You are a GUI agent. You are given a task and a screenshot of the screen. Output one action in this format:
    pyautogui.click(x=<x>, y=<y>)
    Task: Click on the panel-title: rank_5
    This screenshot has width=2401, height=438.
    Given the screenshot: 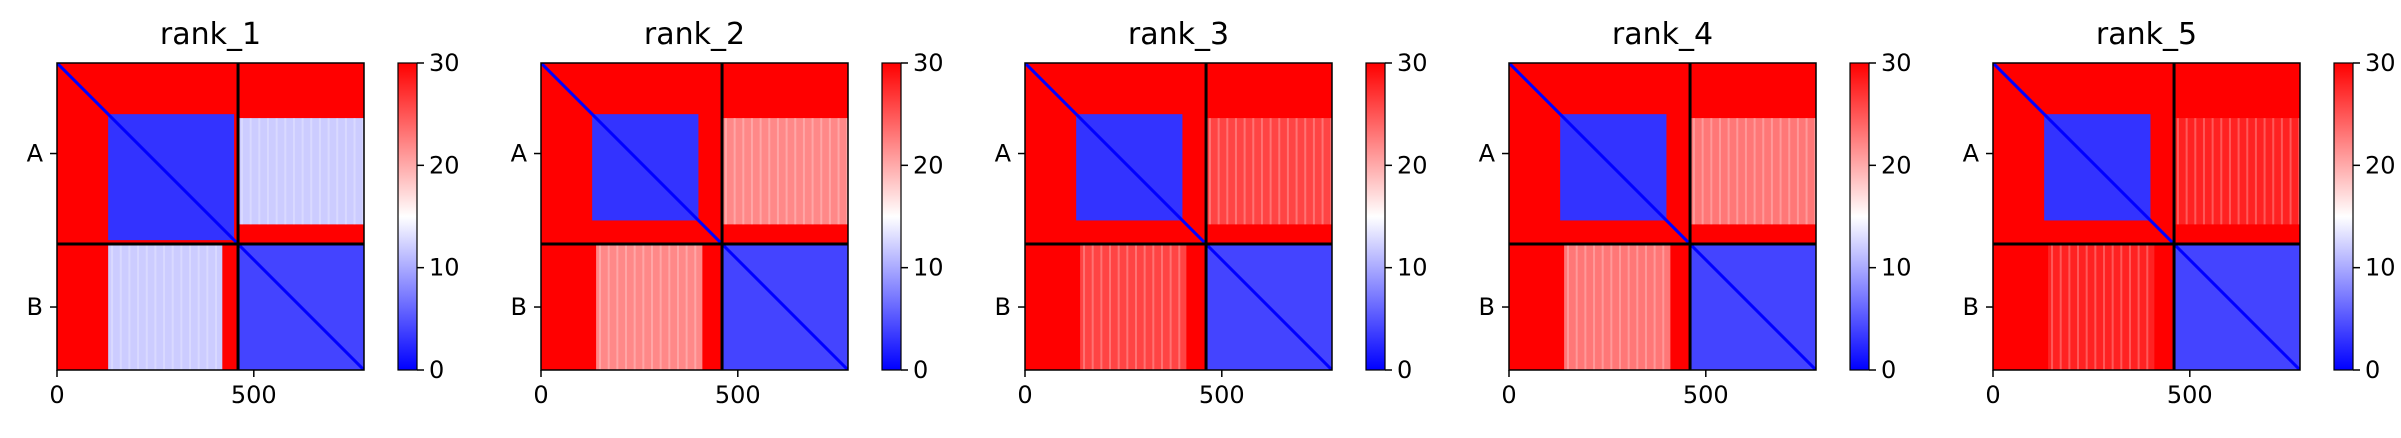 What is the action you would take?
    pyautogui.click(x=2146, y=34)
    